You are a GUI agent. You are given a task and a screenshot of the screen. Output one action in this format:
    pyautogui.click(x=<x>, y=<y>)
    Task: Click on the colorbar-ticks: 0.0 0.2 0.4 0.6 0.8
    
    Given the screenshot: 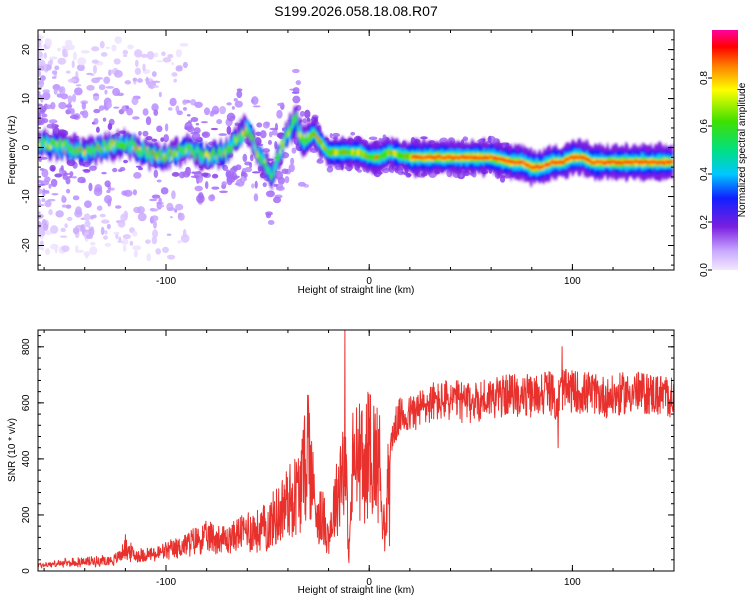 What is the action you would take?
    pyautogui.click(x=705, y=174)
    